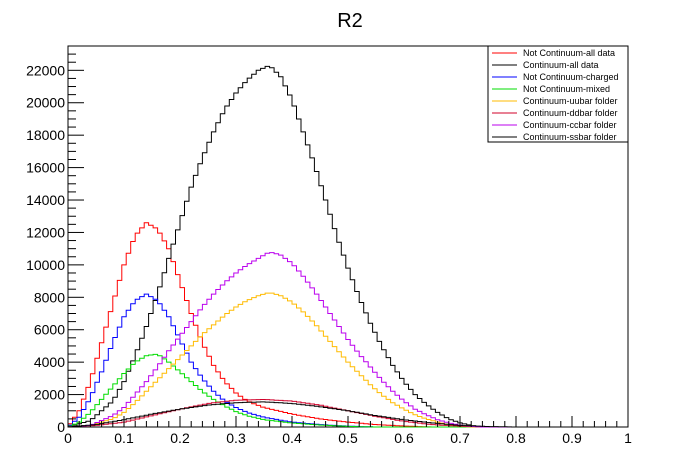  I want to click on y-tick-label: 14000, so click(45, 200).